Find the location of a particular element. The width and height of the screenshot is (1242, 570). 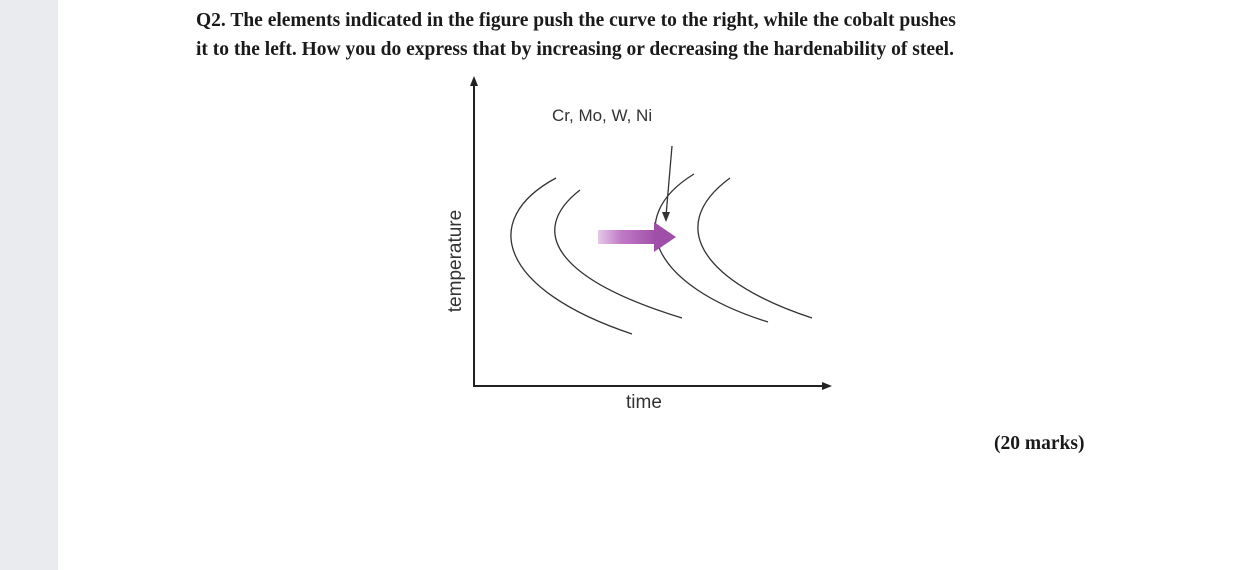

x-axis-arrowhead is located at coordinates (827, 386).